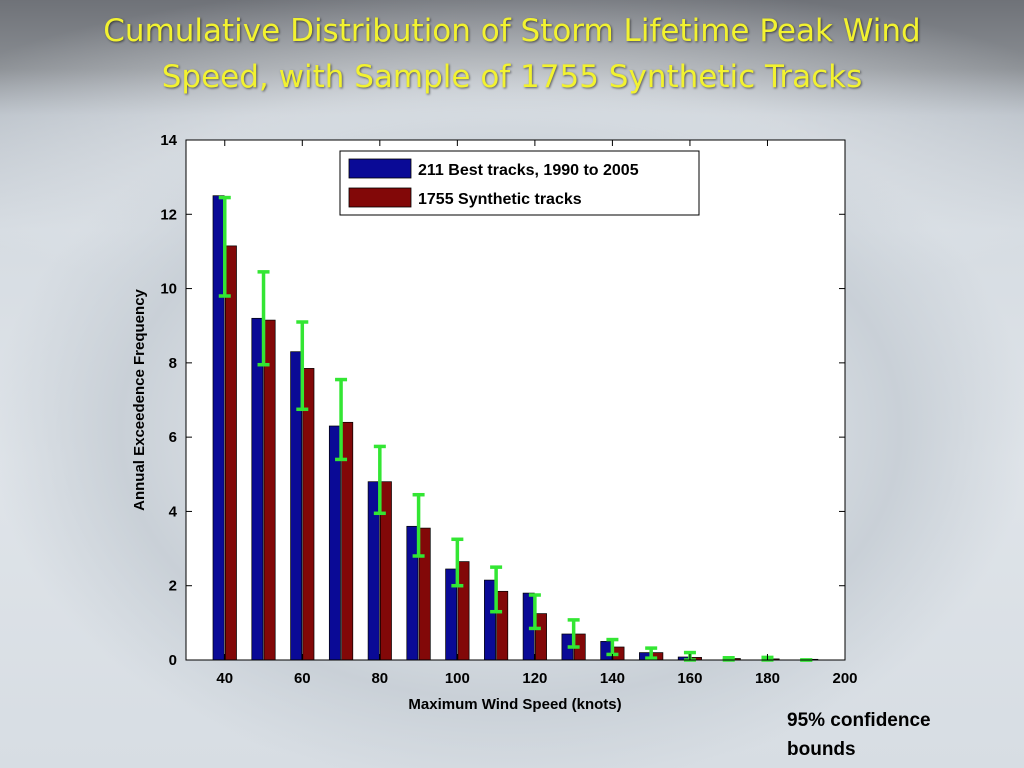  I want to click on legend-swatch-synthetic-tracks, so click(380, 197).